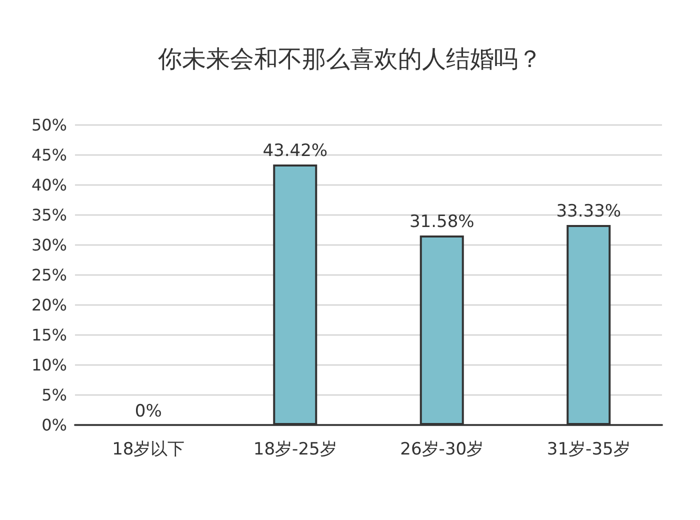 This screenshot has width=700, height=520. What do you see at coordinates (589, 212) in the screenshot?
I see `data-label: 33.33%` at bounding box center [589, 212].